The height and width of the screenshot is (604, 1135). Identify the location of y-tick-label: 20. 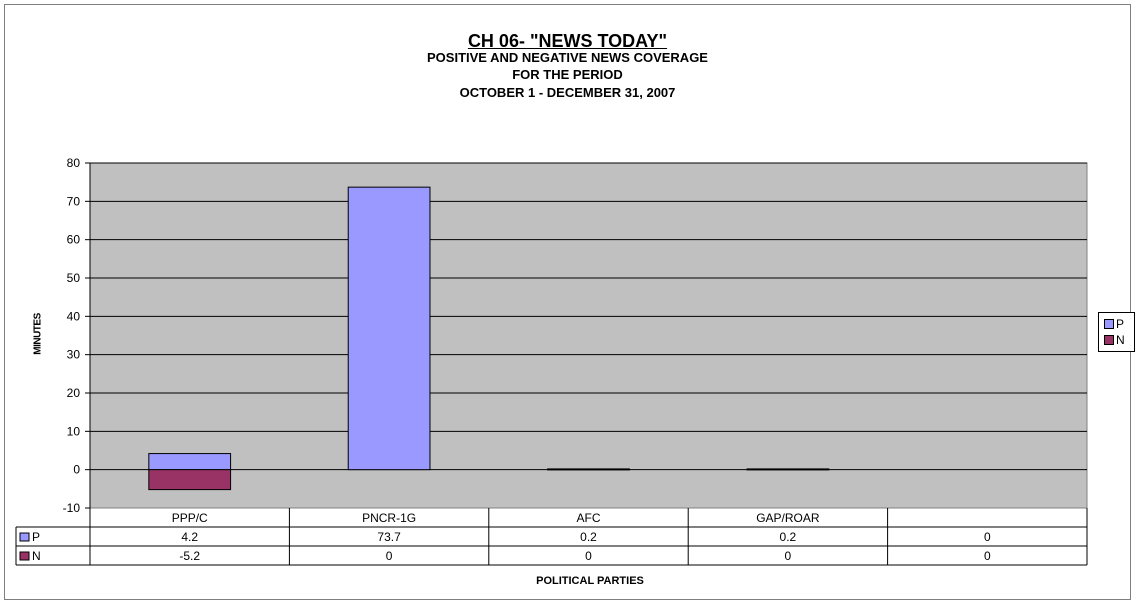
(74, 393).